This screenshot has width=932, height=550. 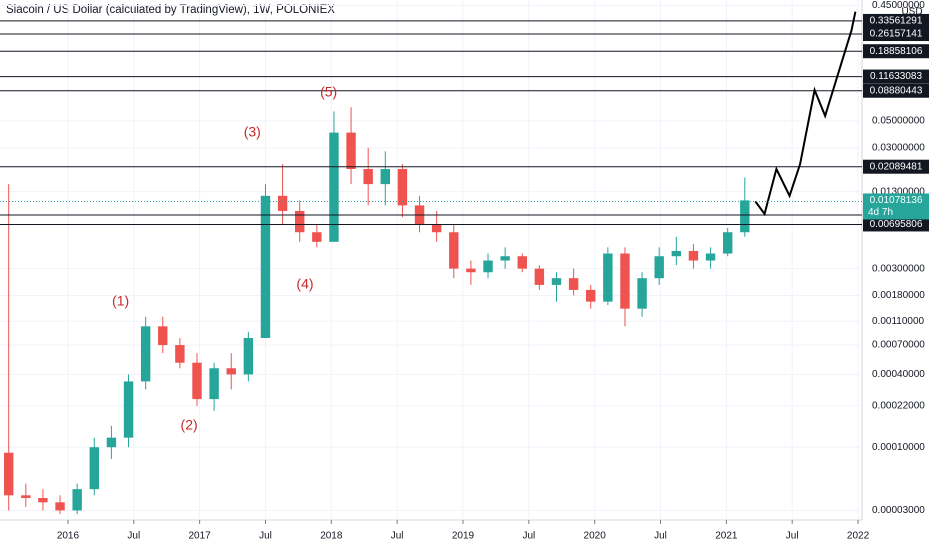 I want to click on wave-annotation: (3), so click(x=252, y=131).